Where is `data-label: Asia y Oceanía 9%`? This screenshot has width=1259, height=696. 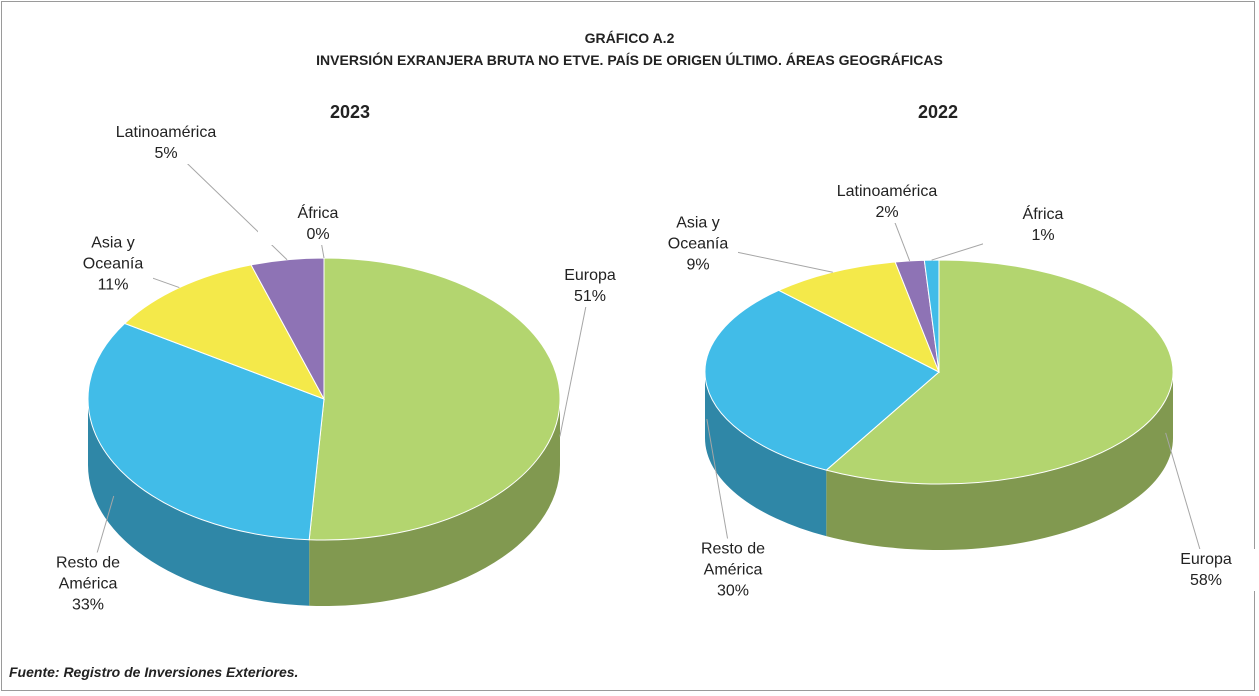 data-label: Asia y Oceanía 9% is located at coordinates (698, 244).